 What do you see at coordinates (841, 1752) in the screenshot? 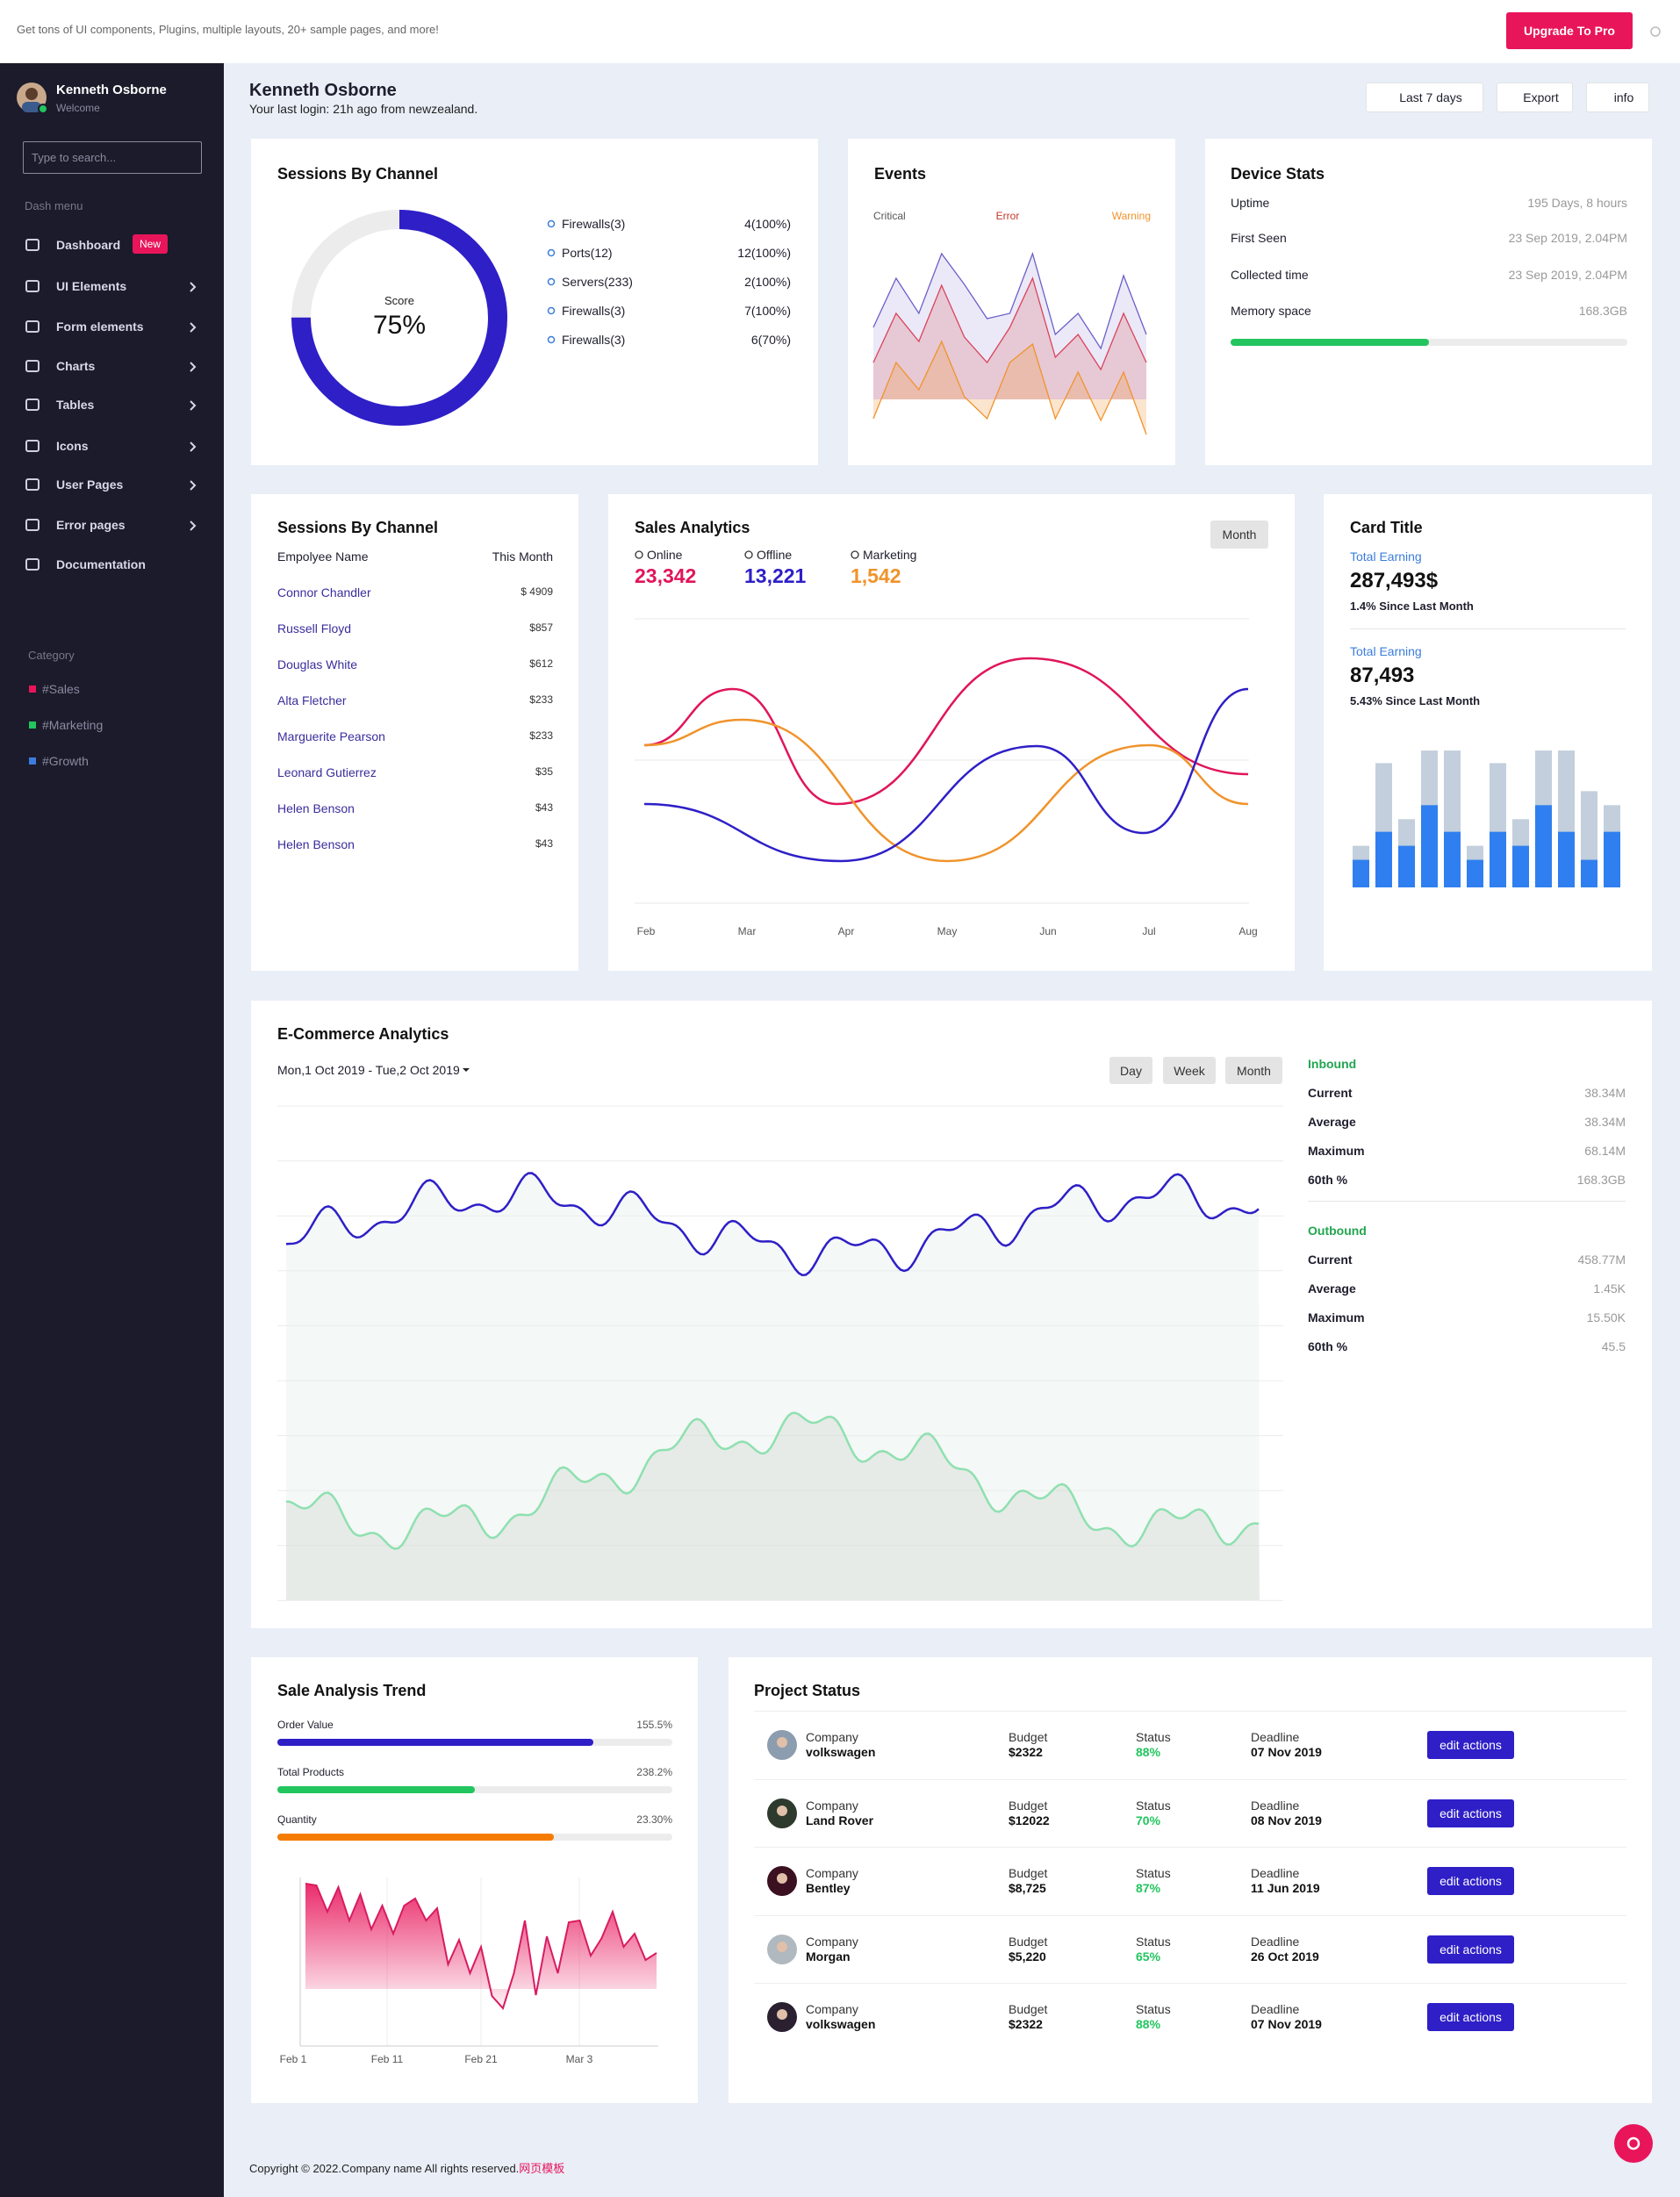
I see `company-value: volkswagen` at bounding box center [841, 1752].